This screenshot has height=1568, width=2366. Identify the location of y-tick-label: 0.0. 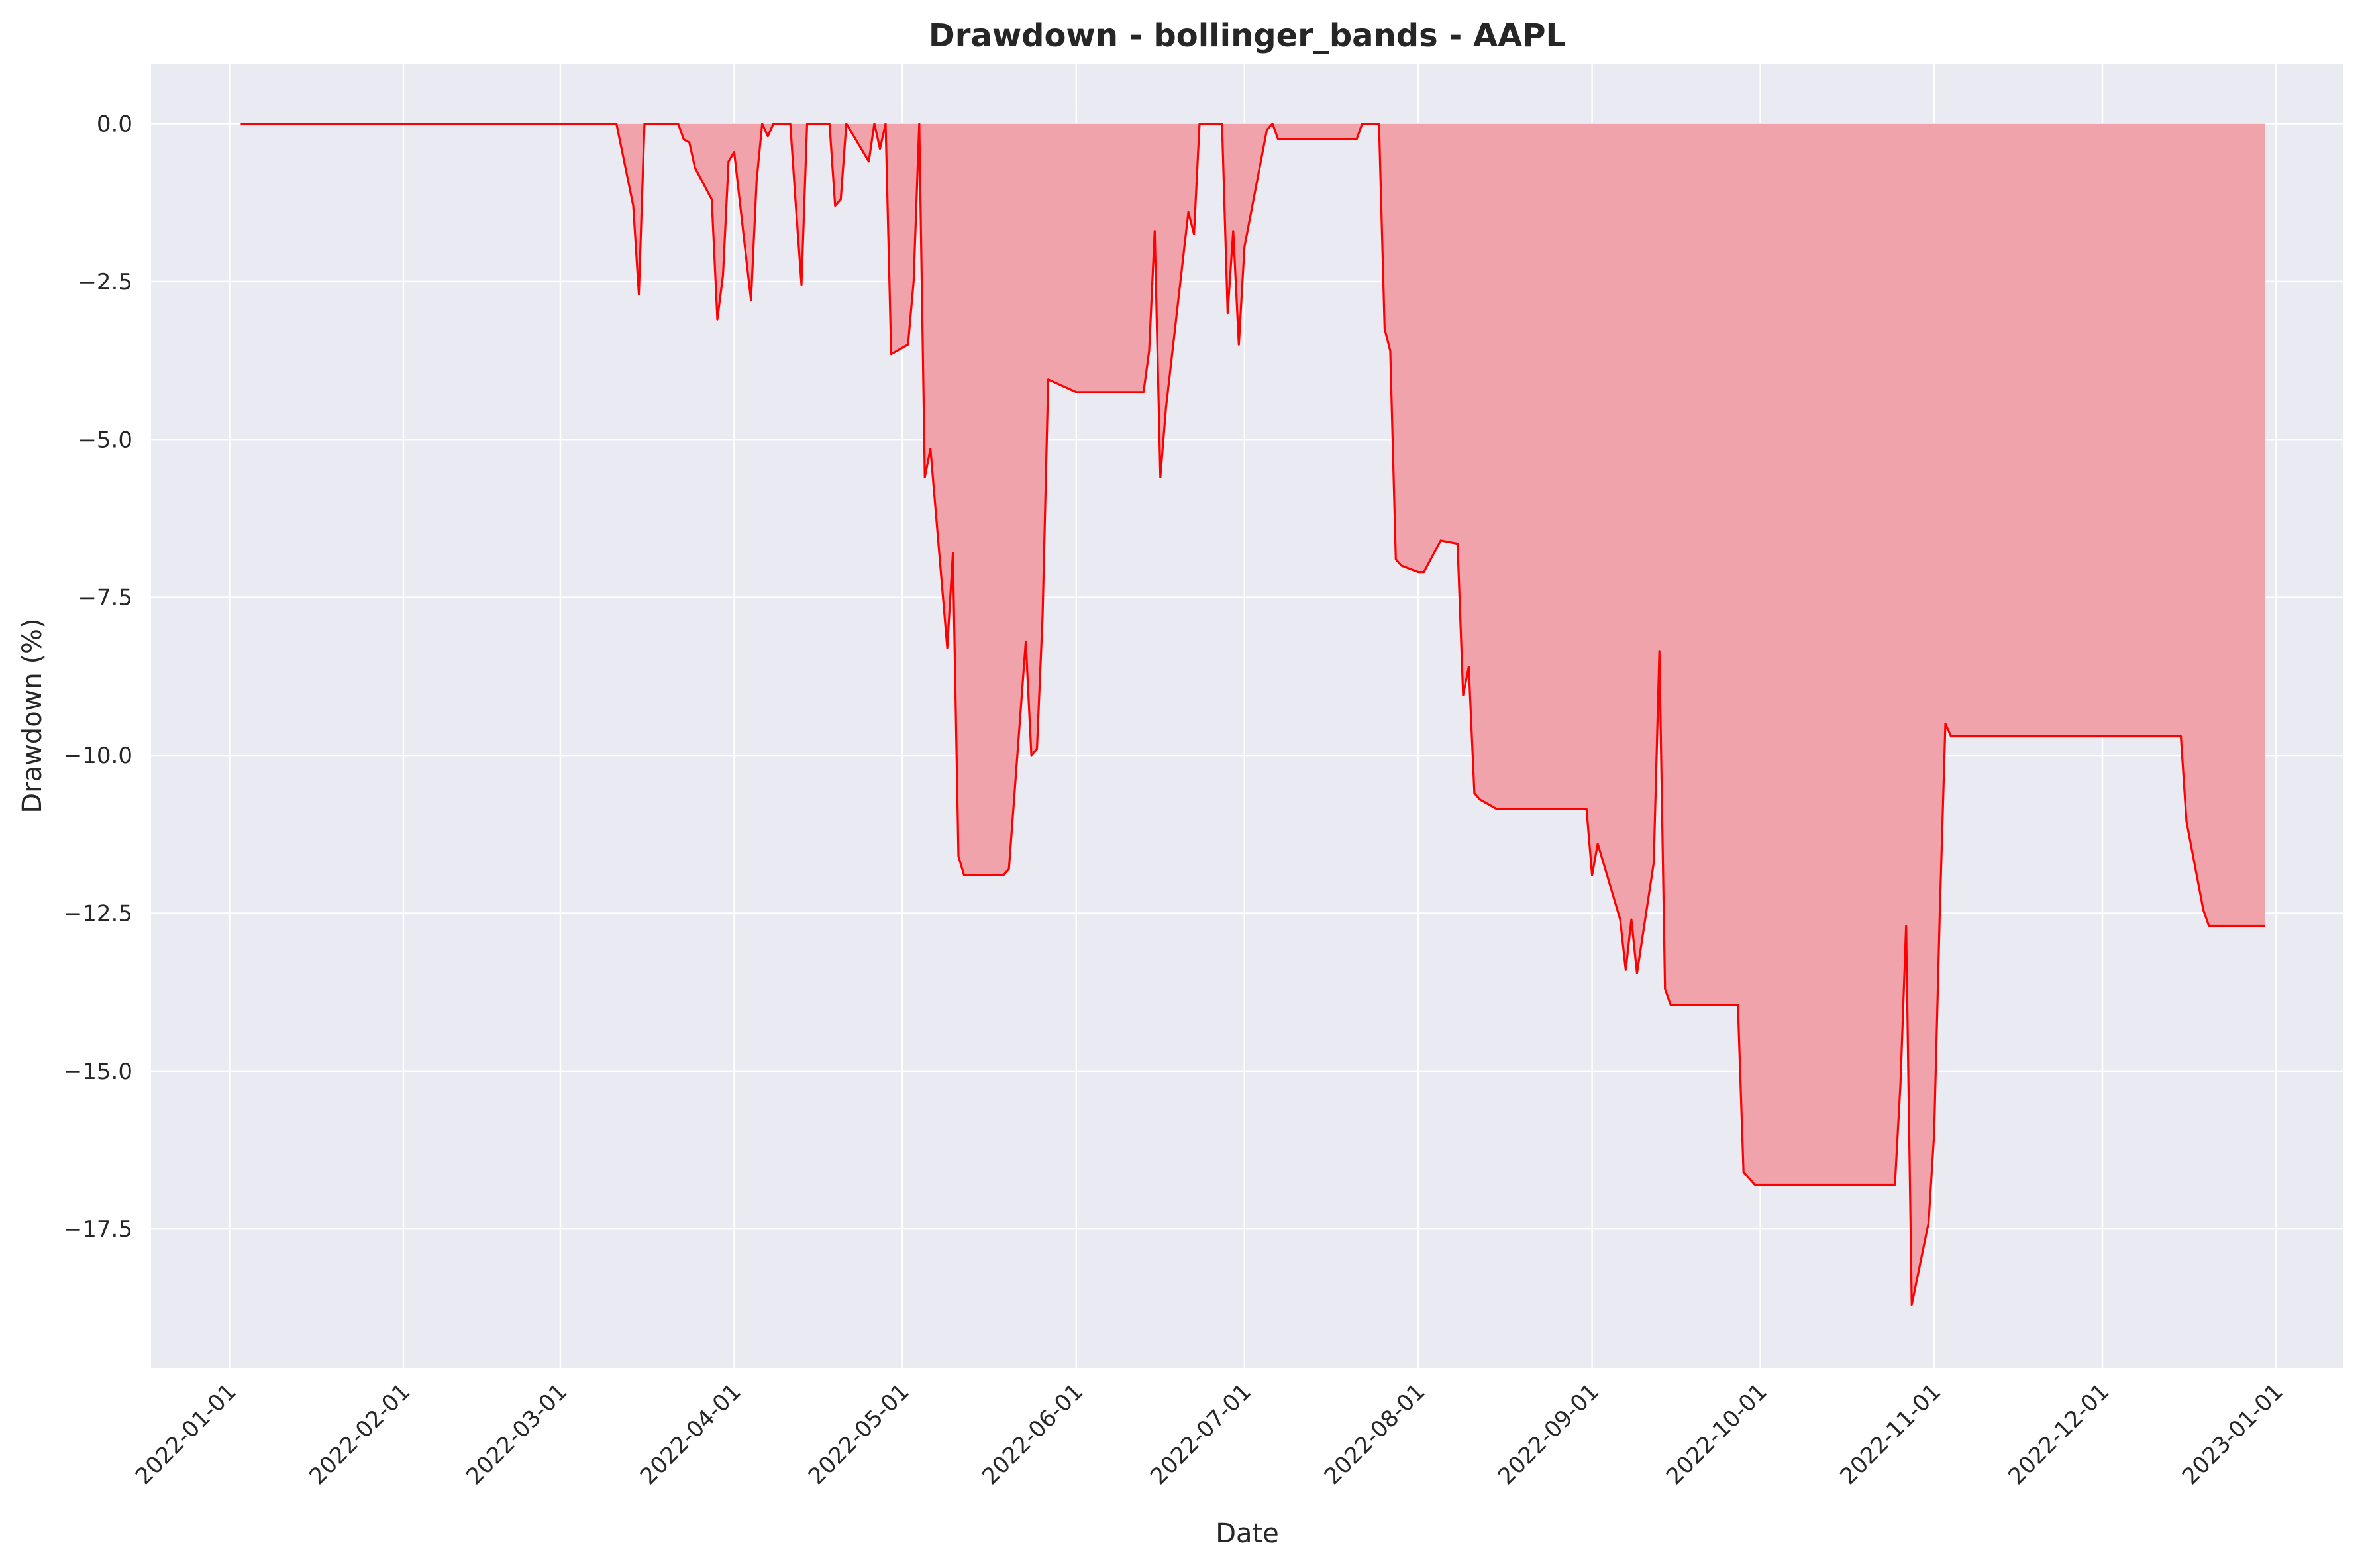
(114, 124).